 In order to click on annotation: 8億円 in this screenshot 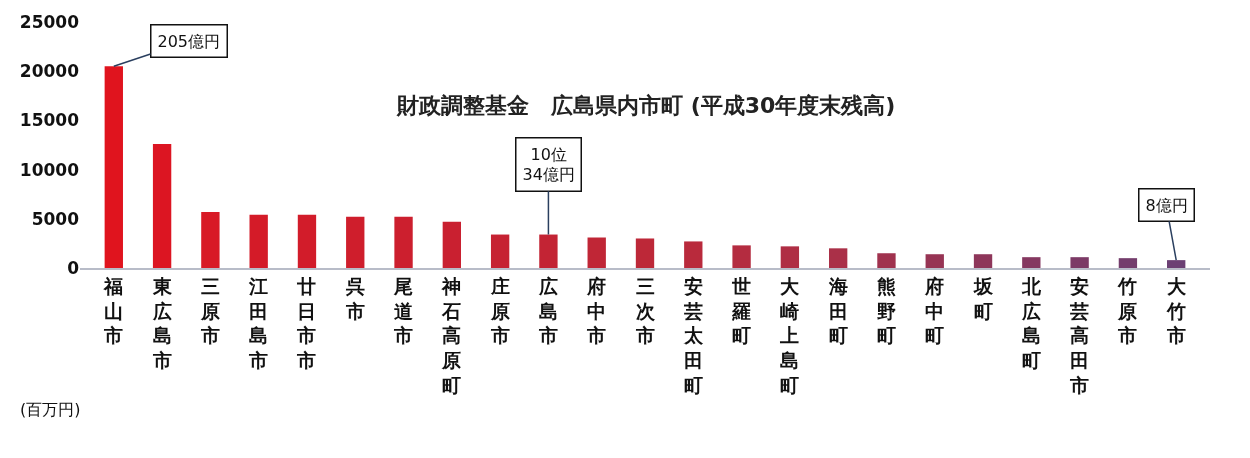, I will do `click(1166, 205)`.